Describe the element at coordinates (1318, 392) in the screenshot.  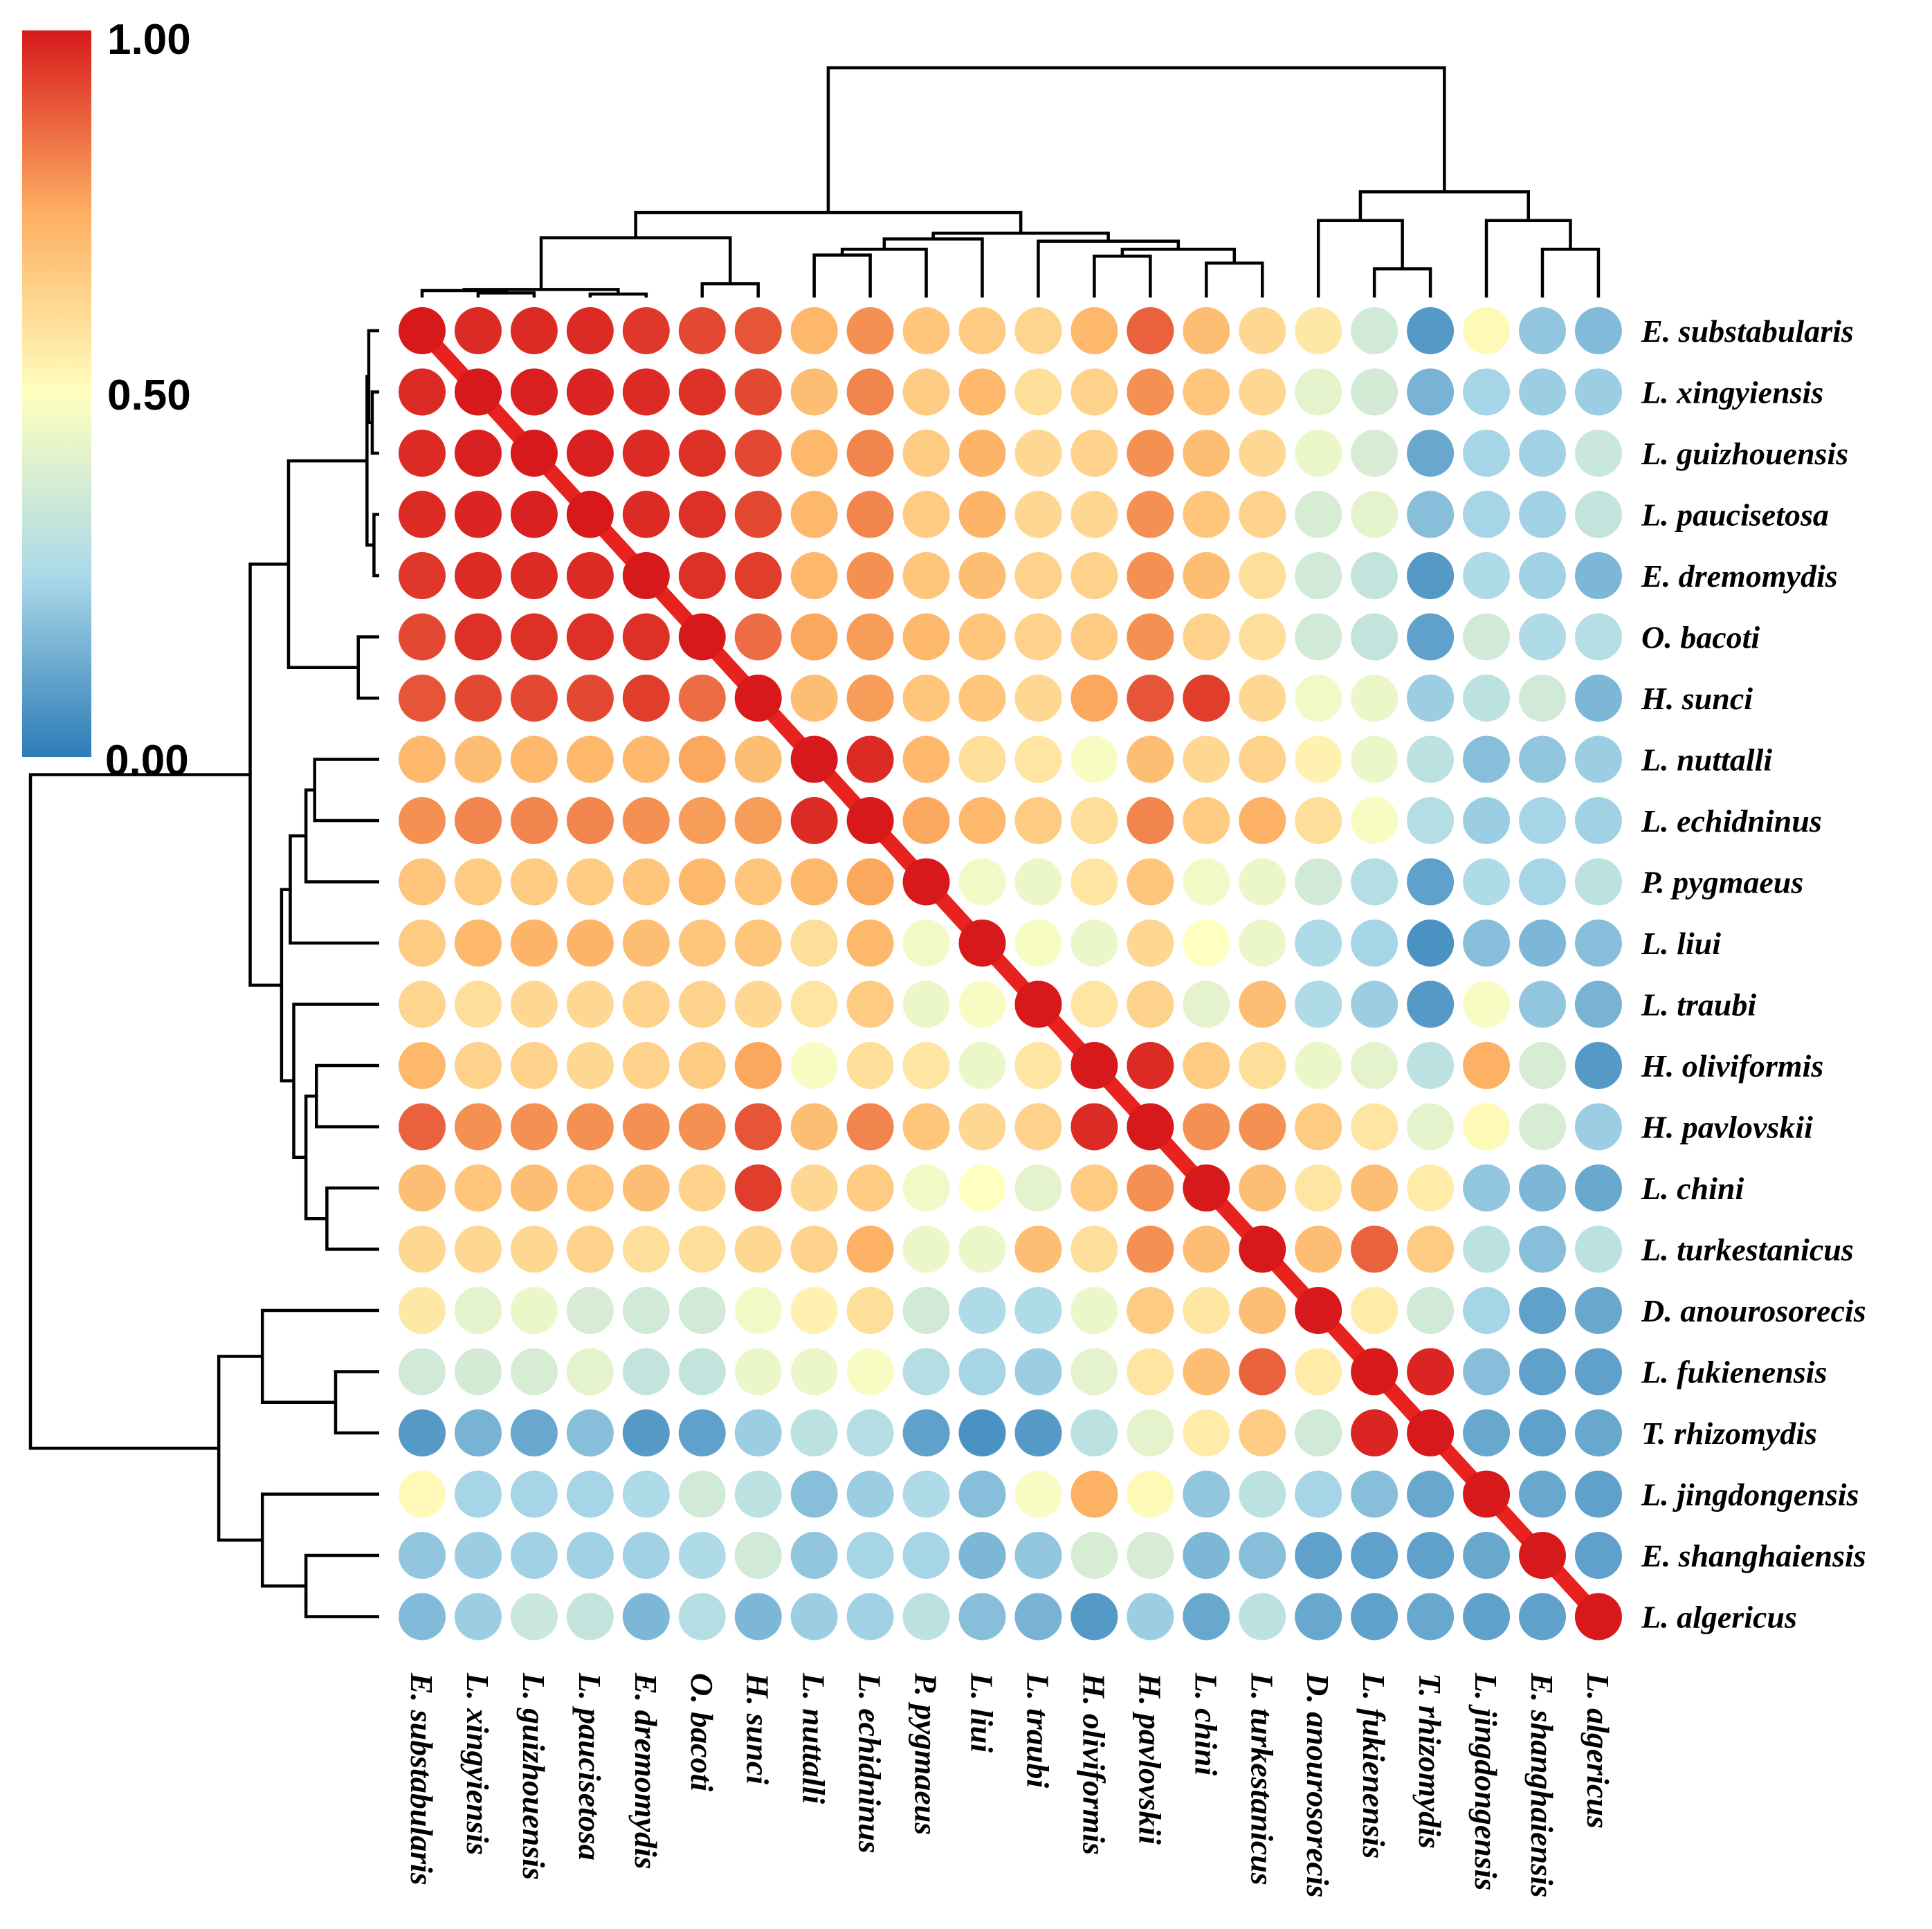
I see `heatmap-cell-l-xingyiensis--d-anourosorecis` at that location.